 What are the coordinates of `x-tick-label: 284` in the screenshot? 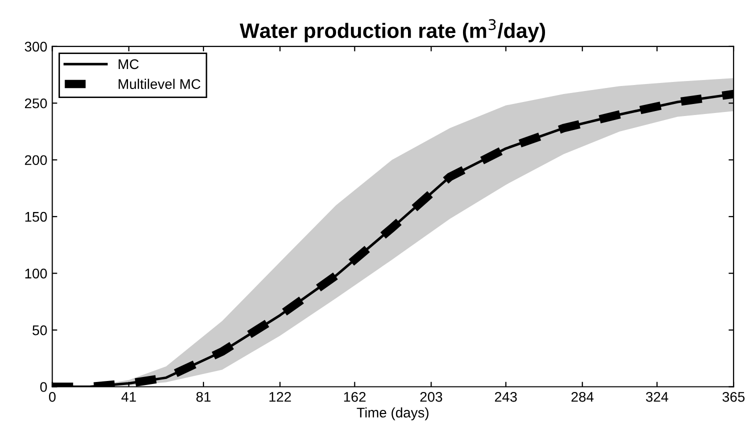 It's located at (582, 397).